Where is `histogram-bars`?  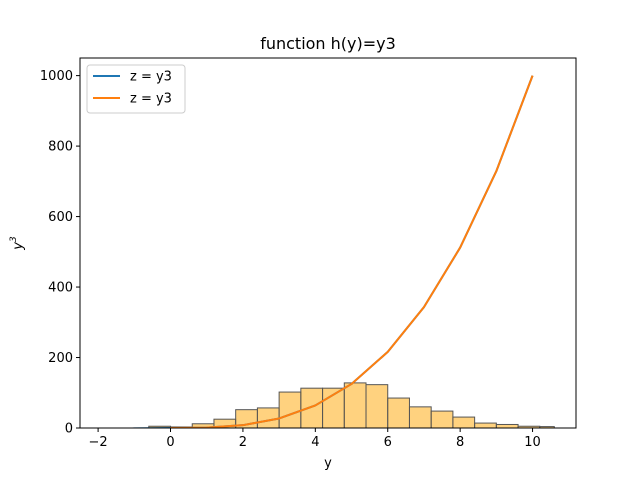
histogram-bars is located at coordinates (351, 405).